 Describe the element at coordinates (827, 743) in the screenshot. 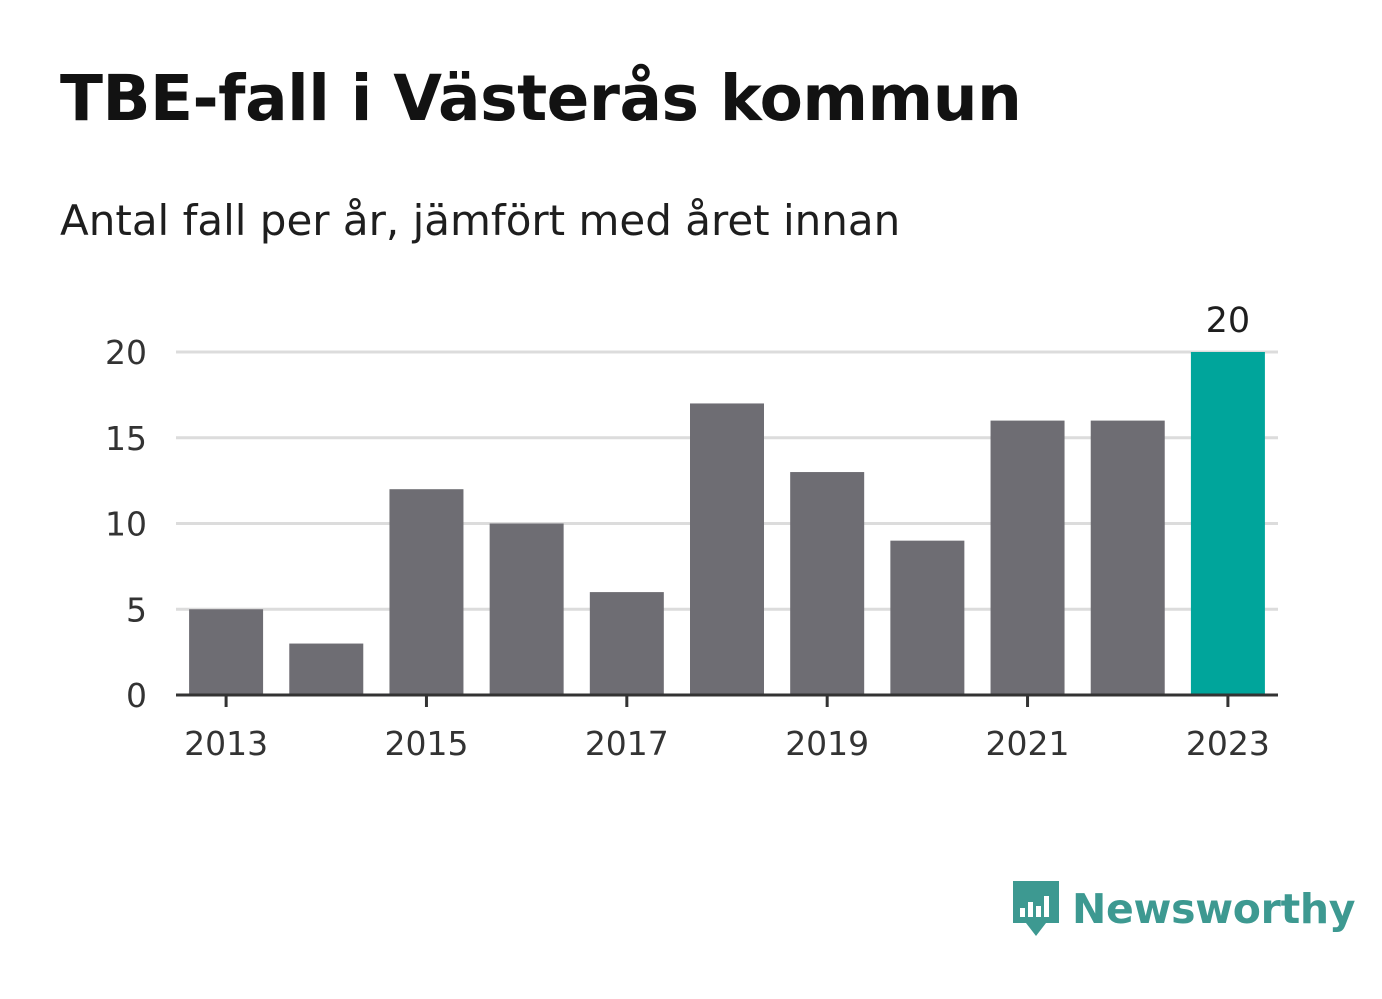

I see `x-tick-label: 2019` at that location.